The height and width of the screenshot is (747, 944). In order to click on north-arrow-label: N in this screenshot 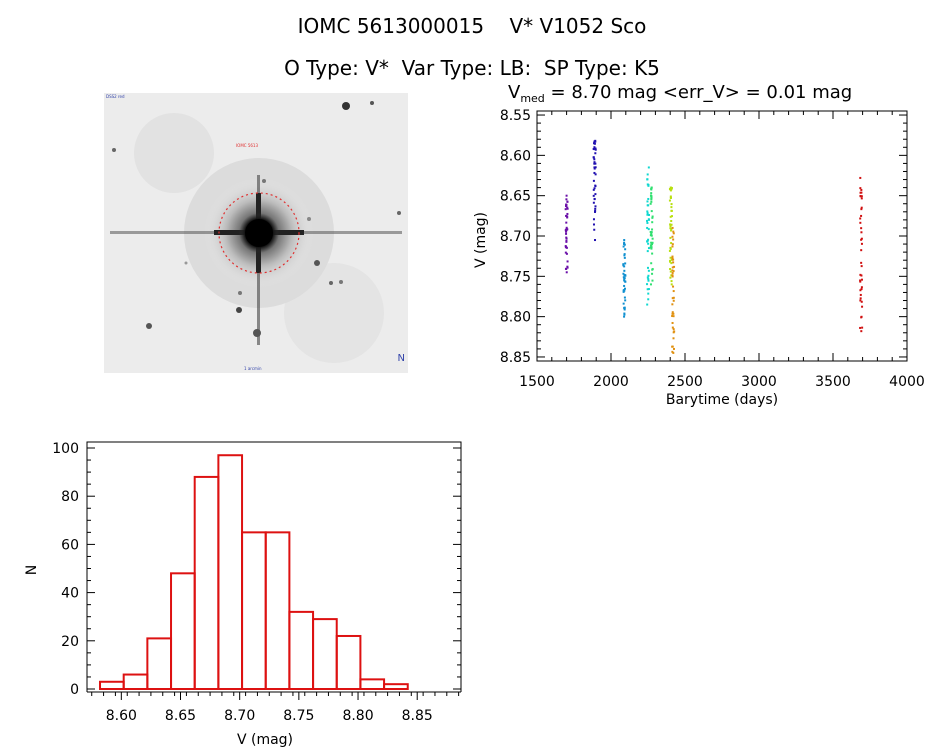, I will do `click(401, 358)`.